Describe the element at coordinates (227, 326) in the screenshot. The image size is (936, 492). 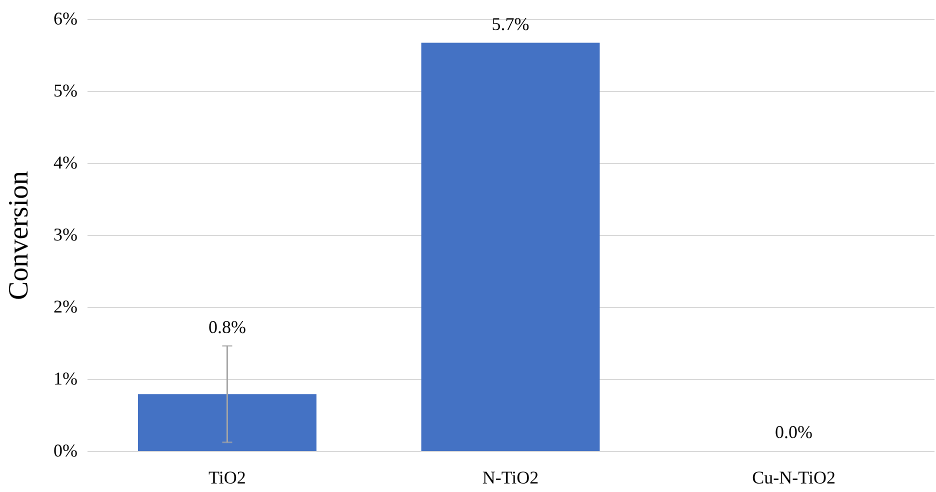
I see `data-label: 0.8%` at that location.